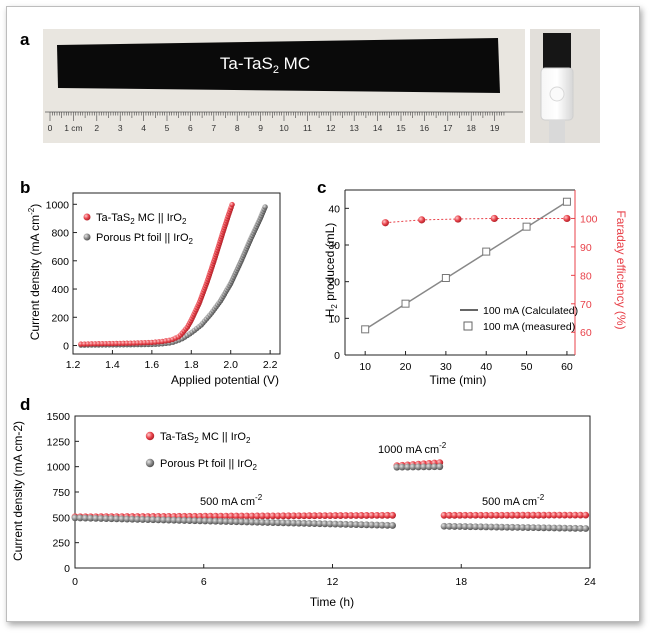 This screenshot has height=633, width=650. Describe the element at coordinates (378, 128) in the screenshot. I see `ruler-label: 14` at that location.